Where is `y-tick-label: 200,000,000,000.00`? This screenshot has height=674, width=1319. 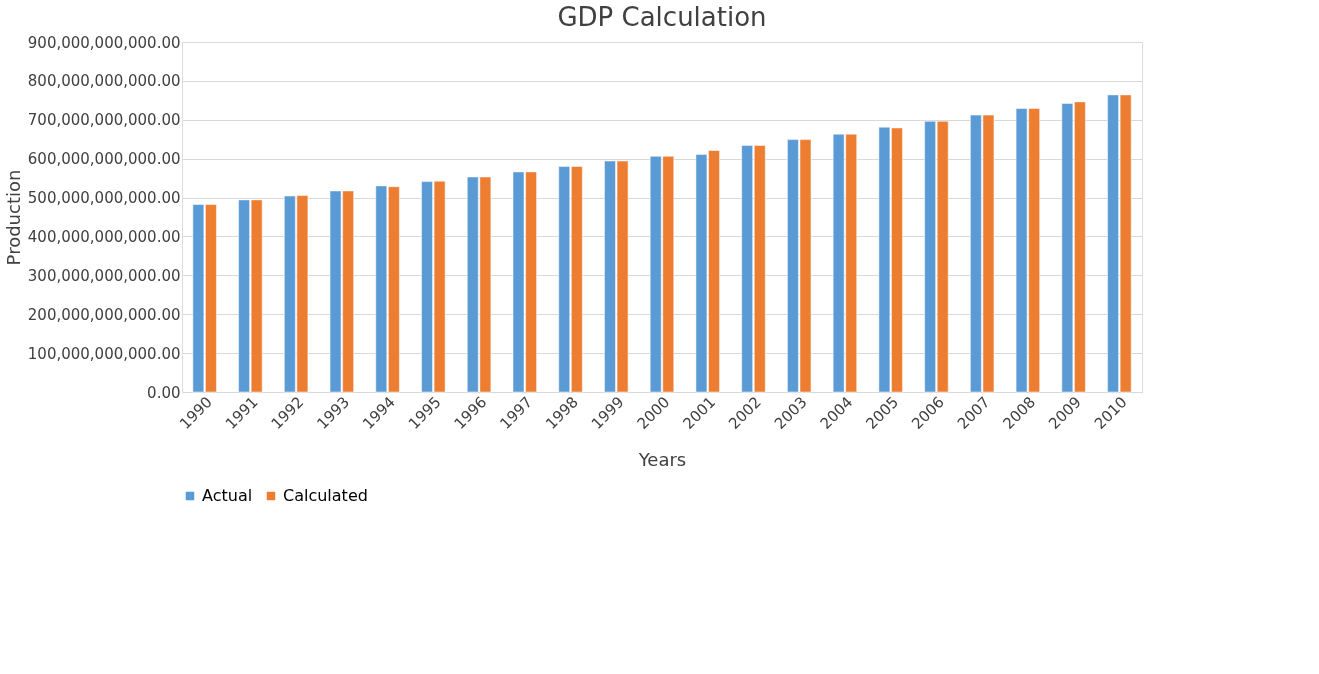
y-tick-label: 200,000,000,000.00 is located at coordinates (104, 314).